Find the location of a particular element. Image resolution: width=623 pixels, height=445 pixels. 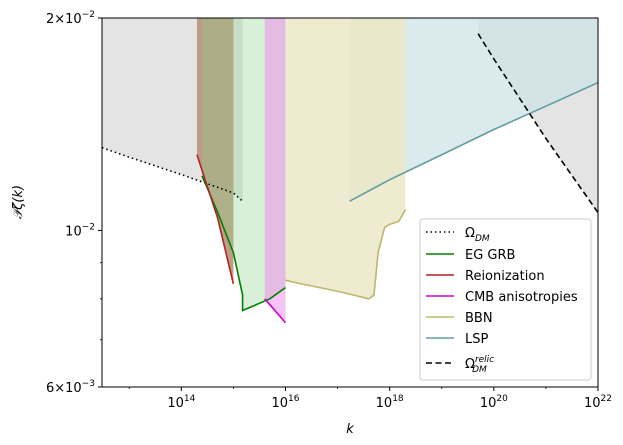

legend-box is located at coordinates (505, 299).